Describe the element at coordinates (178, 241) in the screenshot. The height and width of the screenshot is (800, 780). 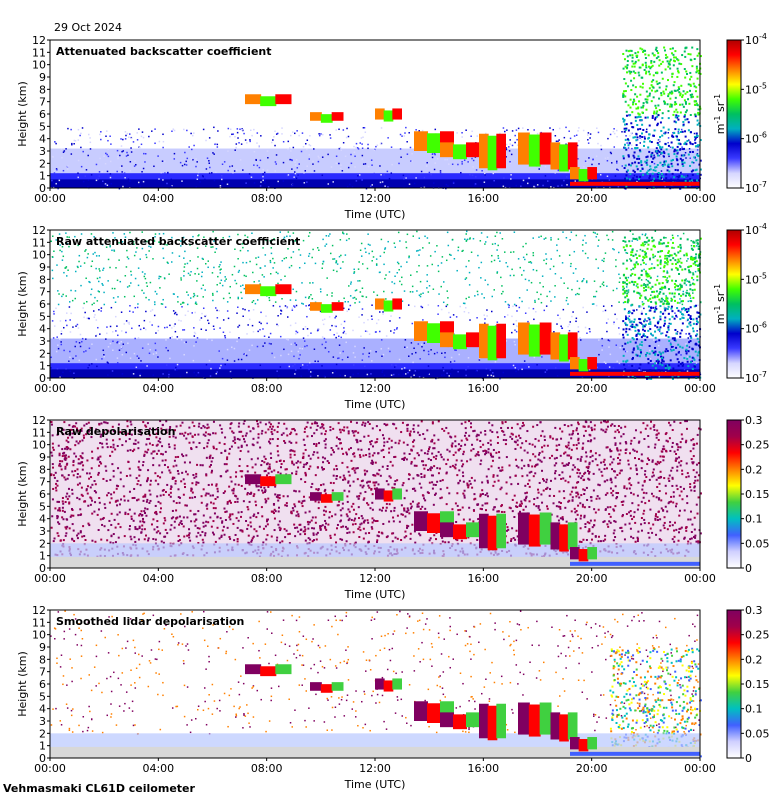
I see `panel-title: Raw attenuated backscatter coefficient` at that location.